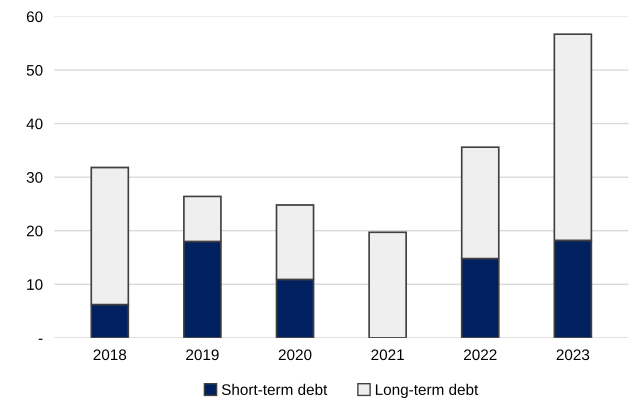  What do you see at coordinates (34, 124) in the screenshot?
I see `y-tick-label: 40` at bounding box center [34, 124].